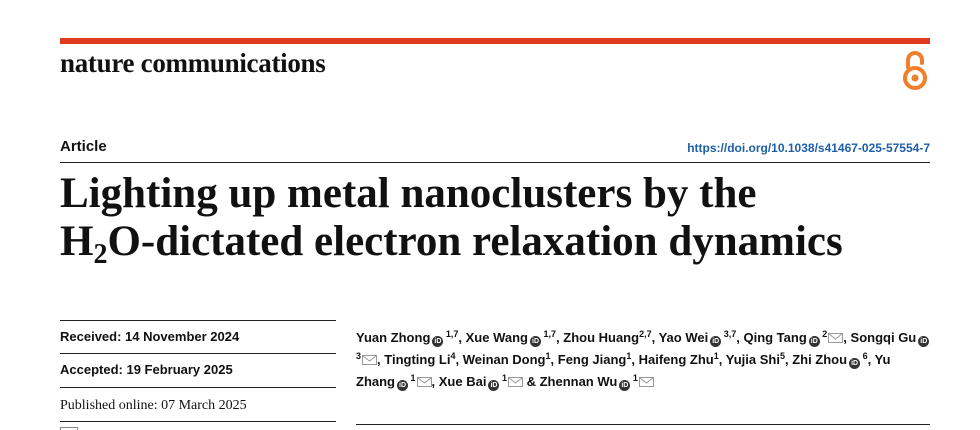  I want to click on accepted-date: Accepted: 19 February 2025, so click(146, 369).